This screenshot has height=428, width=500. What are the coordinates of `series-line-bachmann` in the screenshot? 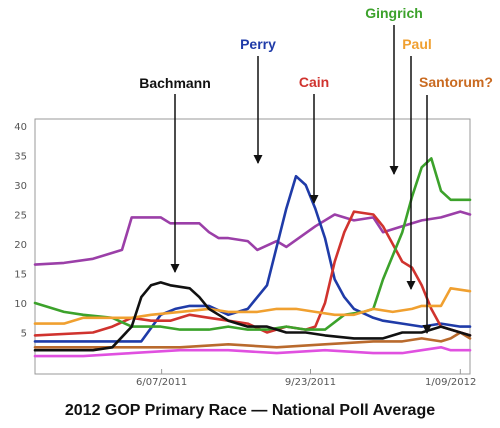 It's located at (252, 316).